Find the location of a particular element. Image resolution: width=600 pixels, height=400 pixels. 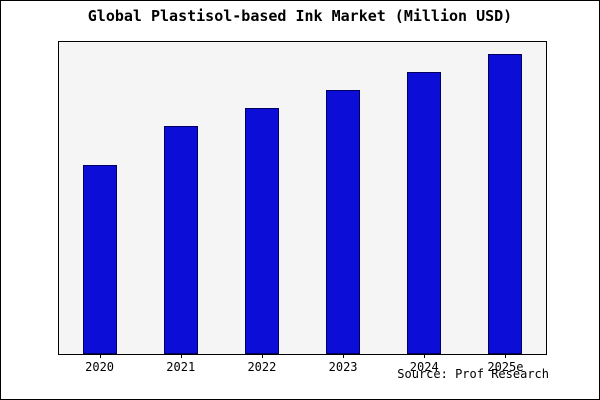

x-axis: 2020 2021 2022 2023 2024 2025e is located at coordinates (302, 366).